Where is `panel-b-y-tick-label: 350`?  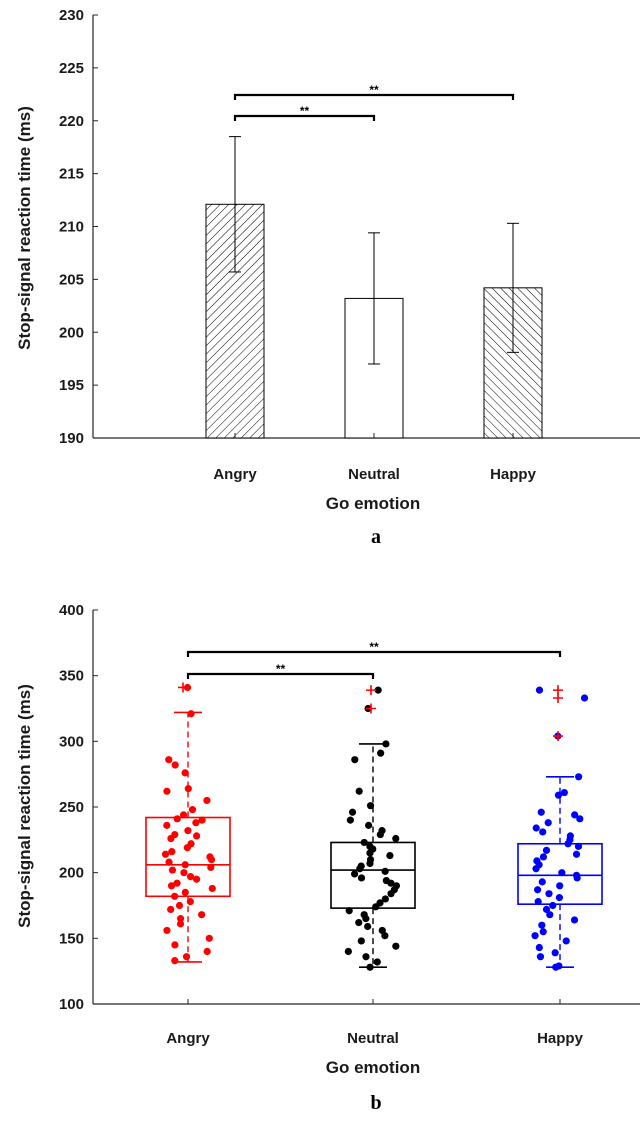 panel-b-y-tick-label: 350 is located at coordinates (71, 676).